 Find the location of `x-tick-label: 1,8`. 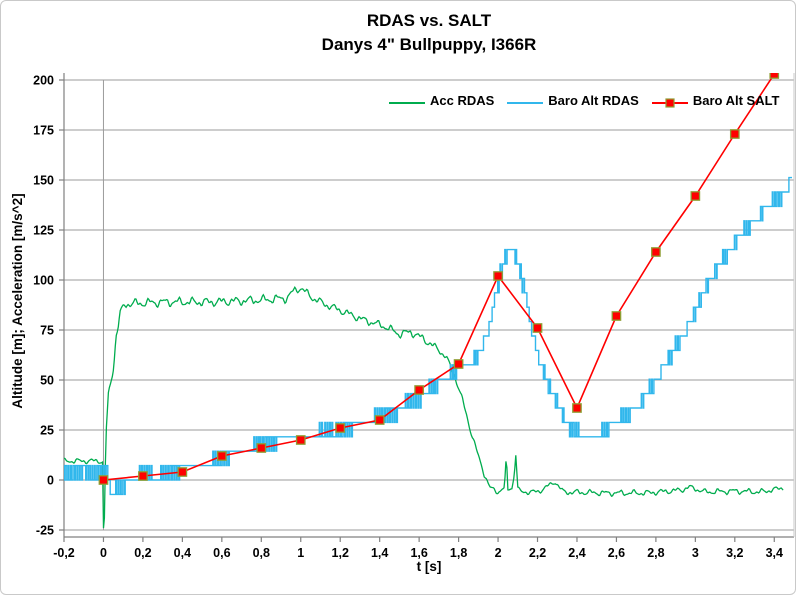

x-tick-label: 1,8 is located at coordinates (458, 553).